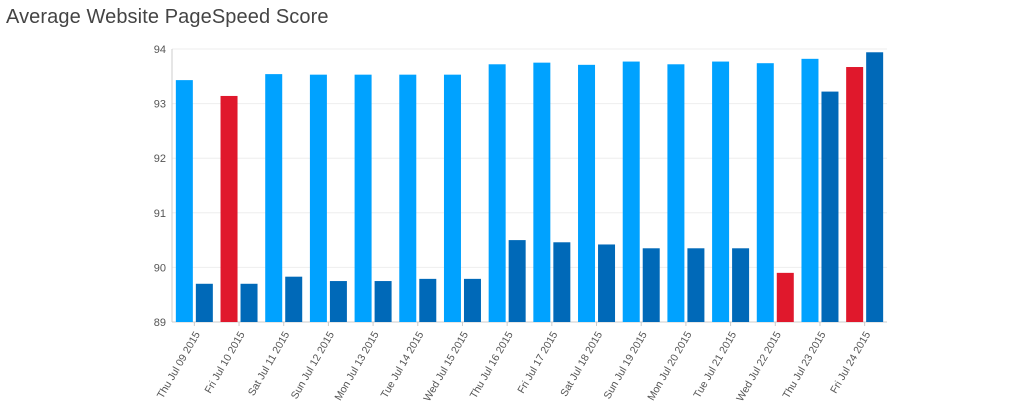 This screenshot has height=417, width=1024. I want to click on x-tick-label: Tue Jul 21 2015, so click(715, 364).